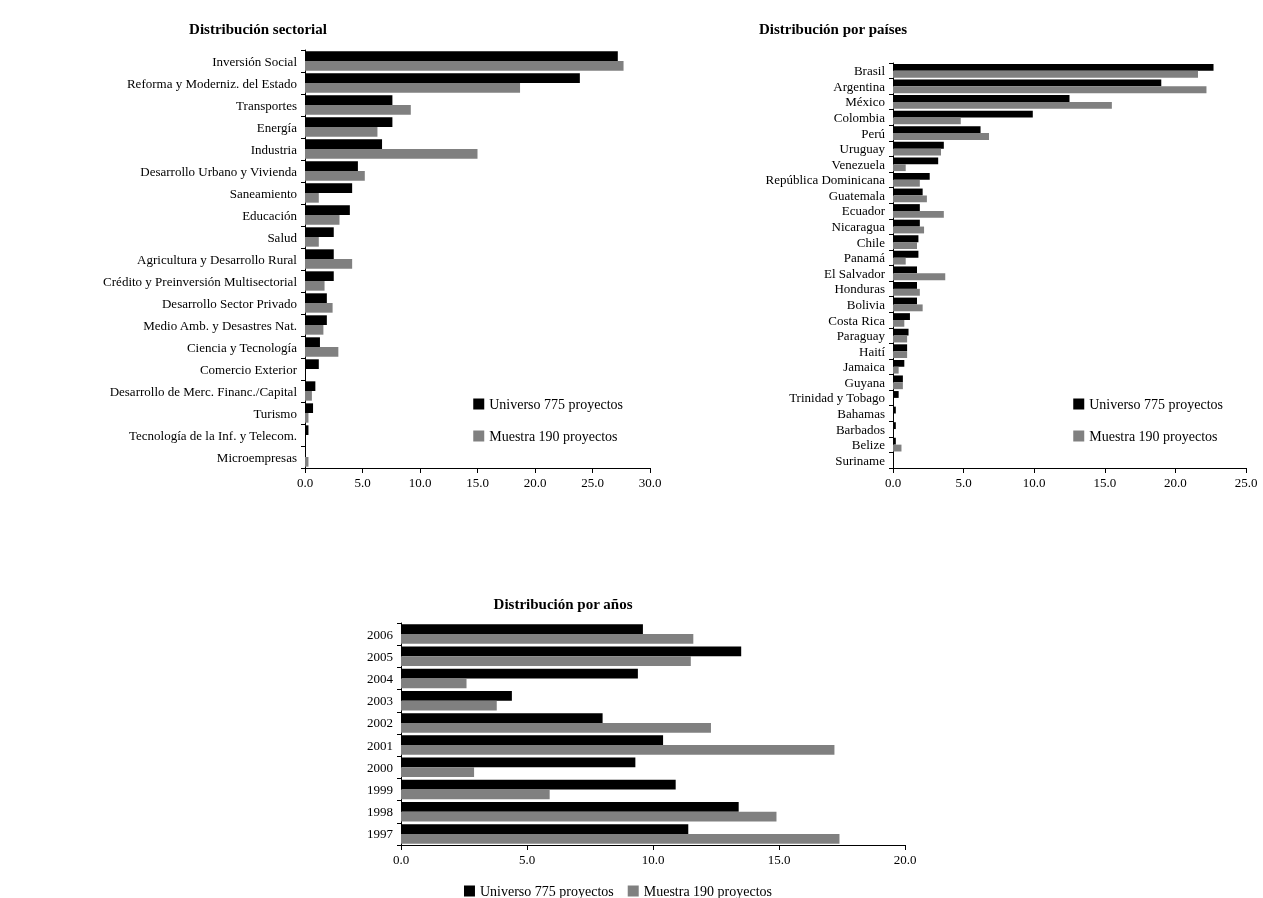 This screenshot has height=898, width=1263. I want to click on y-tick-label: Inversión Social, so click(255, 61).